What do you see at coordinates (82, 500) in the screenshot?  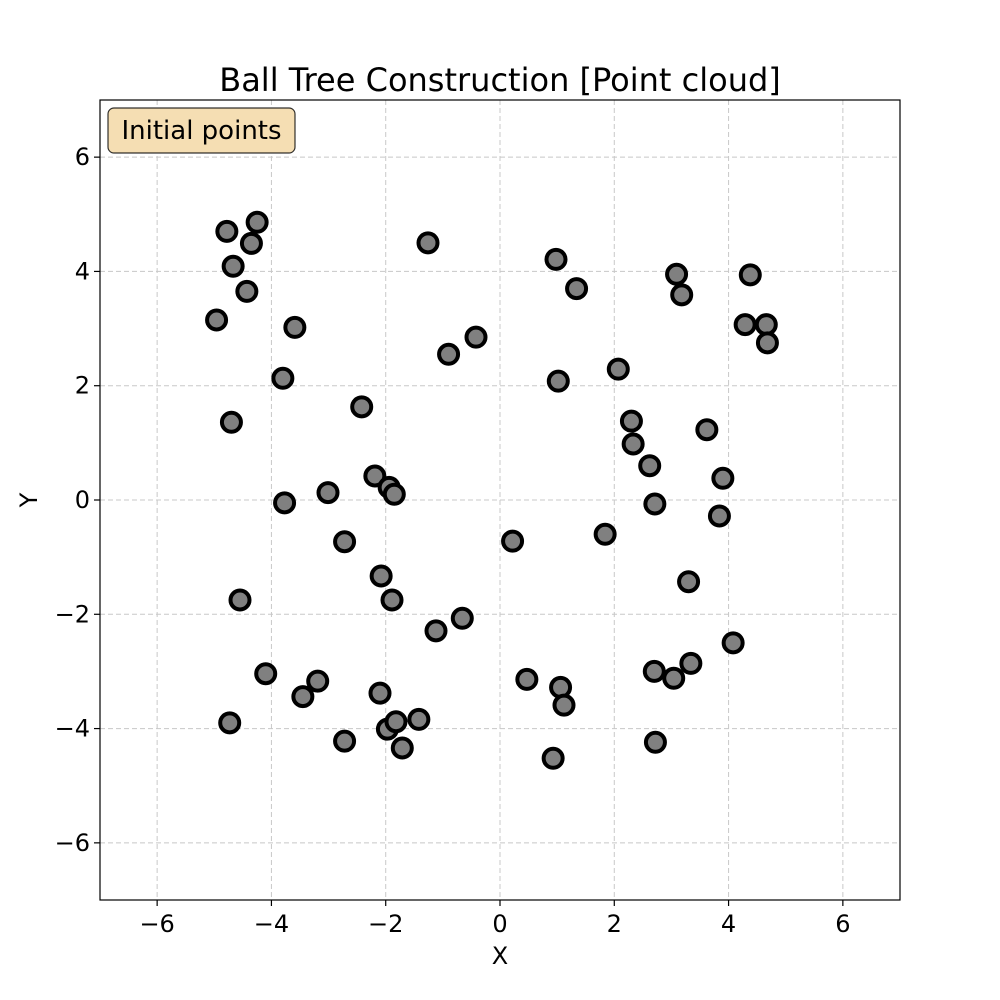 I see `y-tick-label: 0` at bounding box center [82, 500].